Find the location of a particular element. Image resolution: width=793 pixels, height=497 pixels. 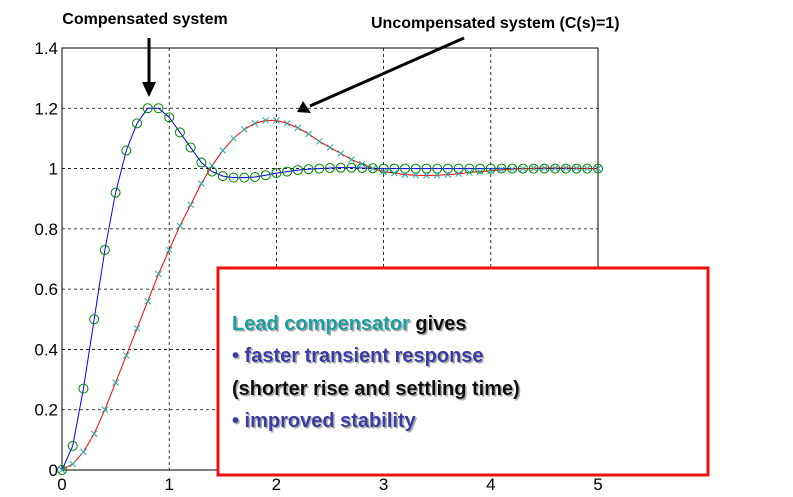

y-tick-label: 0.8 is located at coordinates (46, 229).